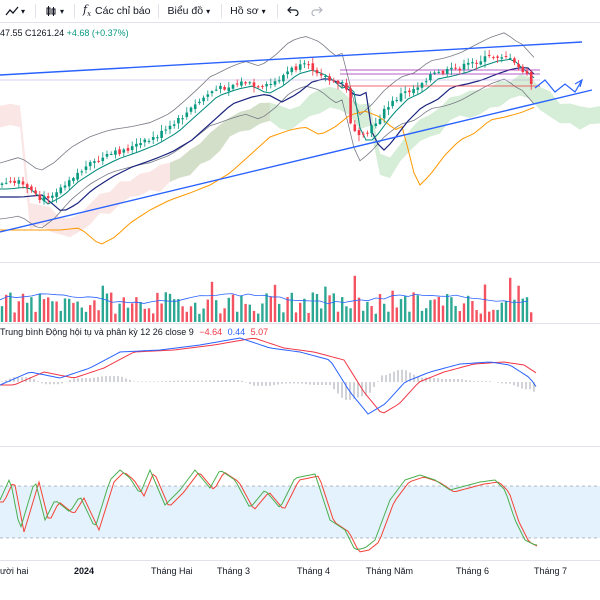  I want to click on profile-menu-button: Hồ sơ ▾, so click(249, 11).